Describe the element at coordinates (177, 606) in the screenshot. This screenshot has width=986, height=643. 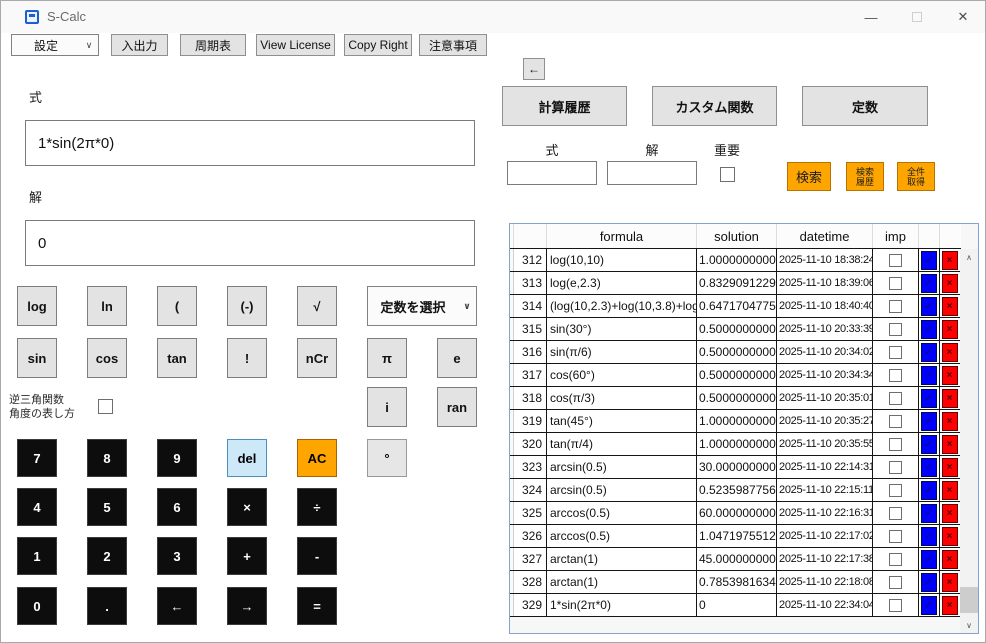
I see `cursor-left-key: ←` at that location.